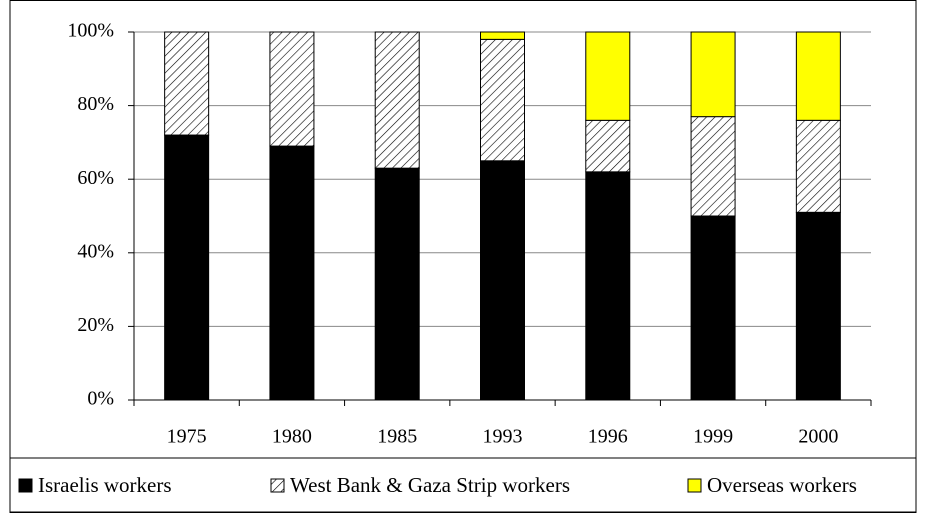  Describe the element at coordinates (782, 485) in the screenshot. I see `legend-label: Overseas workers` at that location.